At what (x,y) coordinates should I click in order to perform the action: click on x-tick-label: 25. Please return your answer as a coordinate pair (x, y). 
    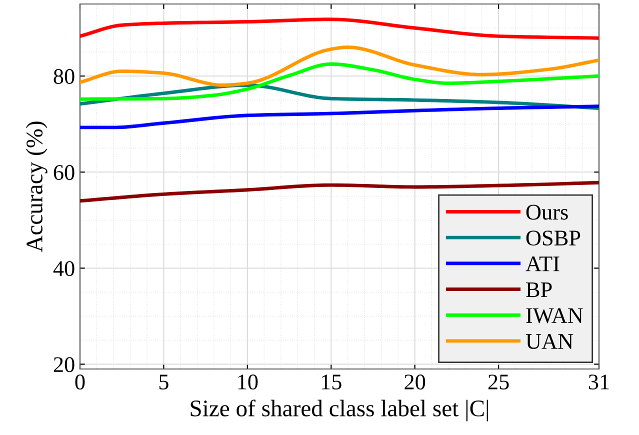
    Looking at the image, I should click on (498, 382).